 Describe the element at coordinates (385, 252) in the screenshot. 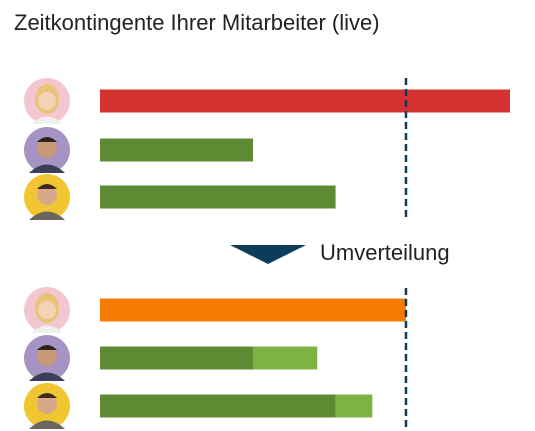

I see `annotation: Umverteilung` at that location.